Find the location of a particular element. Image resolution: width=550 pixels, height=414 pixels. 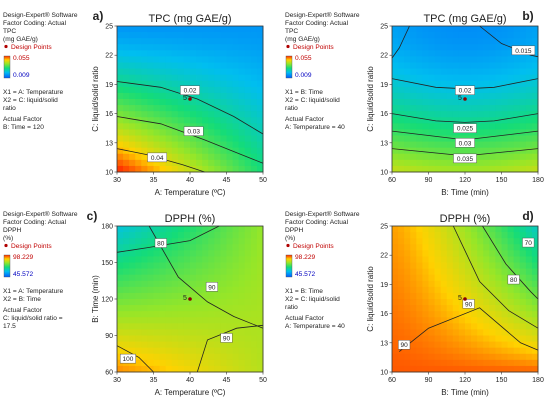

y-tick-label: 25 is located at coordinates (384, 227).